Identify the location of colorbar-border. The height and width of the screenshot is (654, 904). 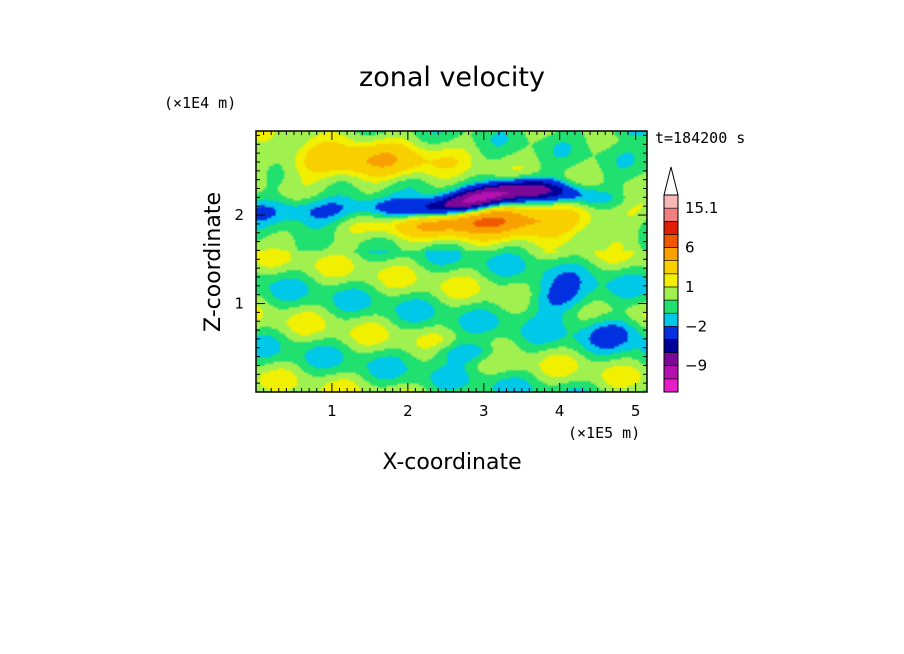
(671, 293).